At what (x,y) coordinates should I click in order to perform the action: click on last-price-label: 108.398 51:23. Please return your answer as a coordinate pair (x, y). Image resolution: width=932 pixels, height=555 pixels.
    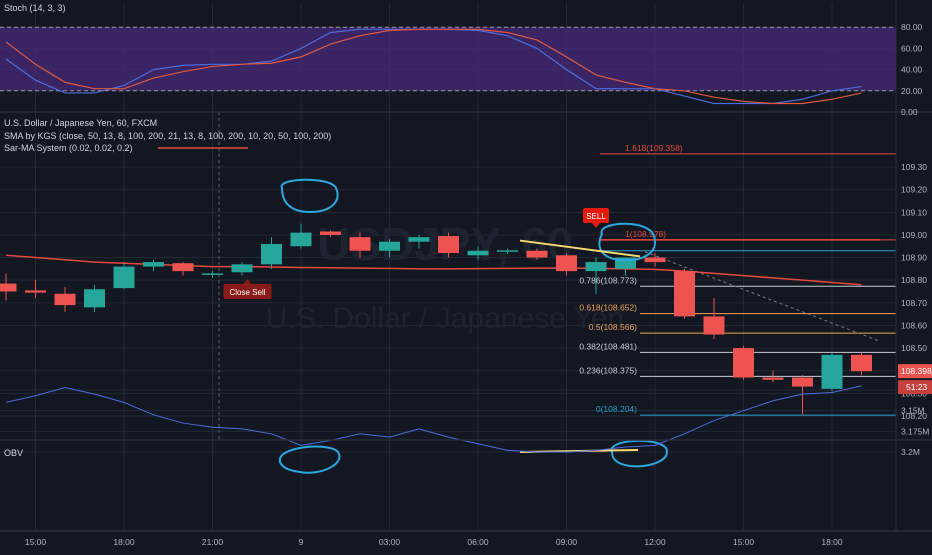
    Looking at the image, I should click on (915, 379).